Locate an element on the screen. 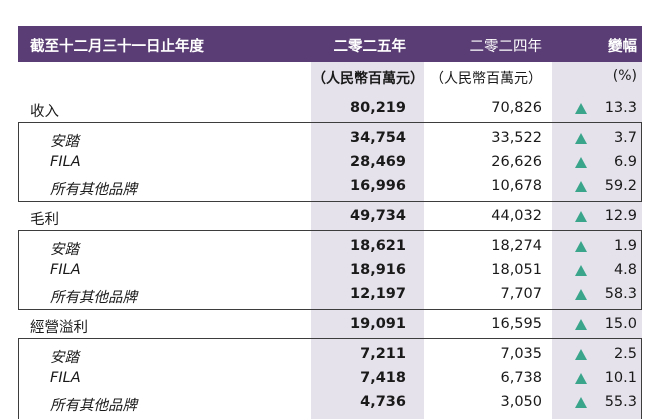  period-label: 截至十二月三十一日止年度 is located at coordinates (117, 47).